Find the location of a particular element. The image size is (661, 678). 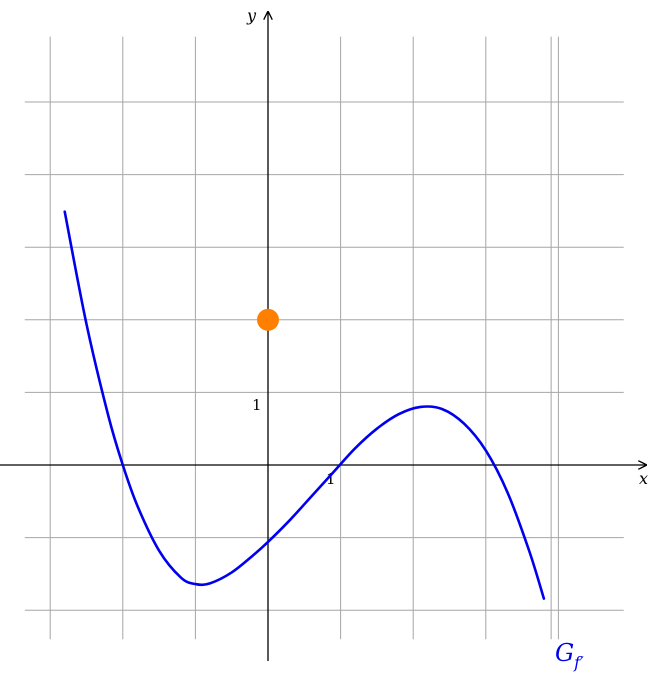

x-axis-label: x is located at coordinates (643, 478).